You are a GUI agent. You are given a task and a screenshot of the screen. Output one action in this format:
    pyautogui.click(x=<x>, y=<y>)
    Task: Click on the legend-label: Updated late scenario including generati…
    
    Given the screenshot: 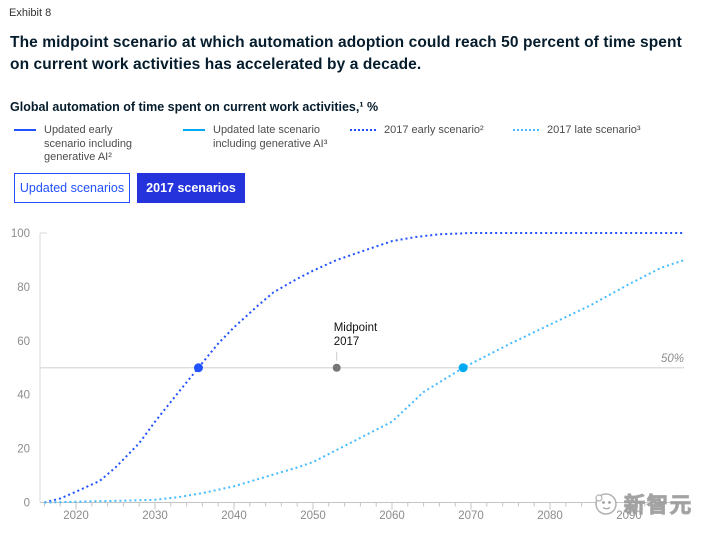 What is the action you would take?
    pyautogui.click(x=270, y=137)
    